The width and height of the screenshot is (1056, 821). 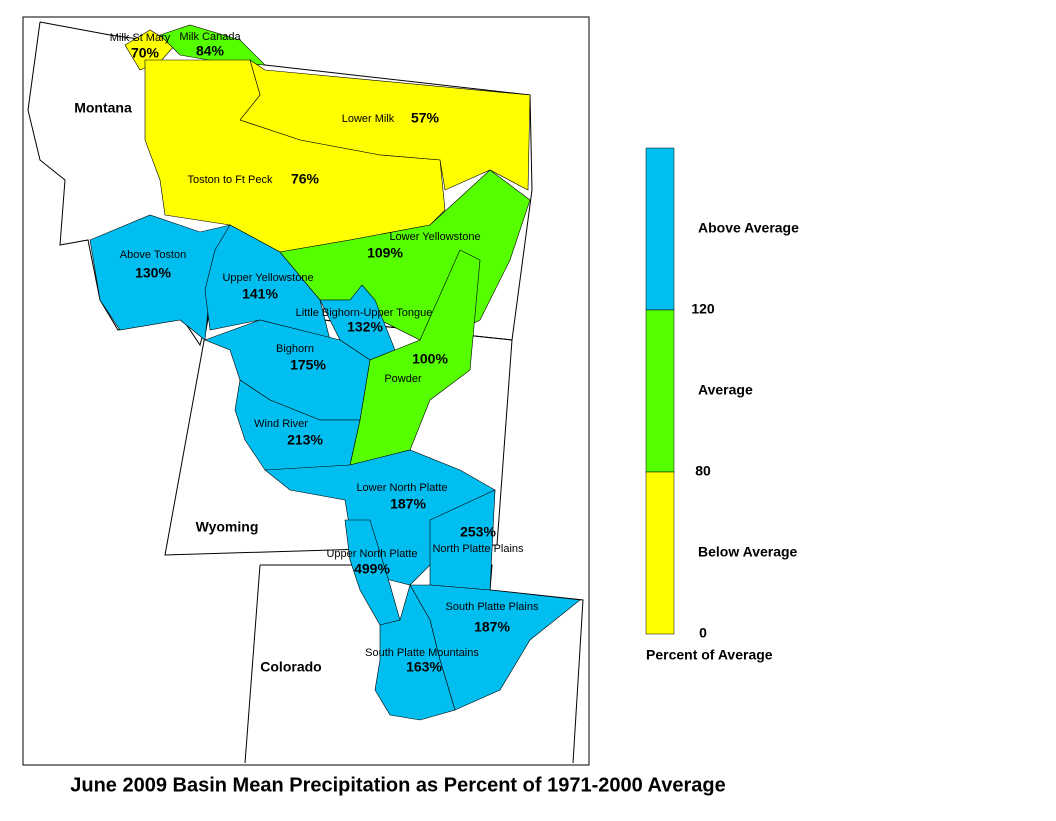 What do you see at coordinates (703, 633) in the screenshot?
I see `legend-break: 0` at bounding box center [703, 633].